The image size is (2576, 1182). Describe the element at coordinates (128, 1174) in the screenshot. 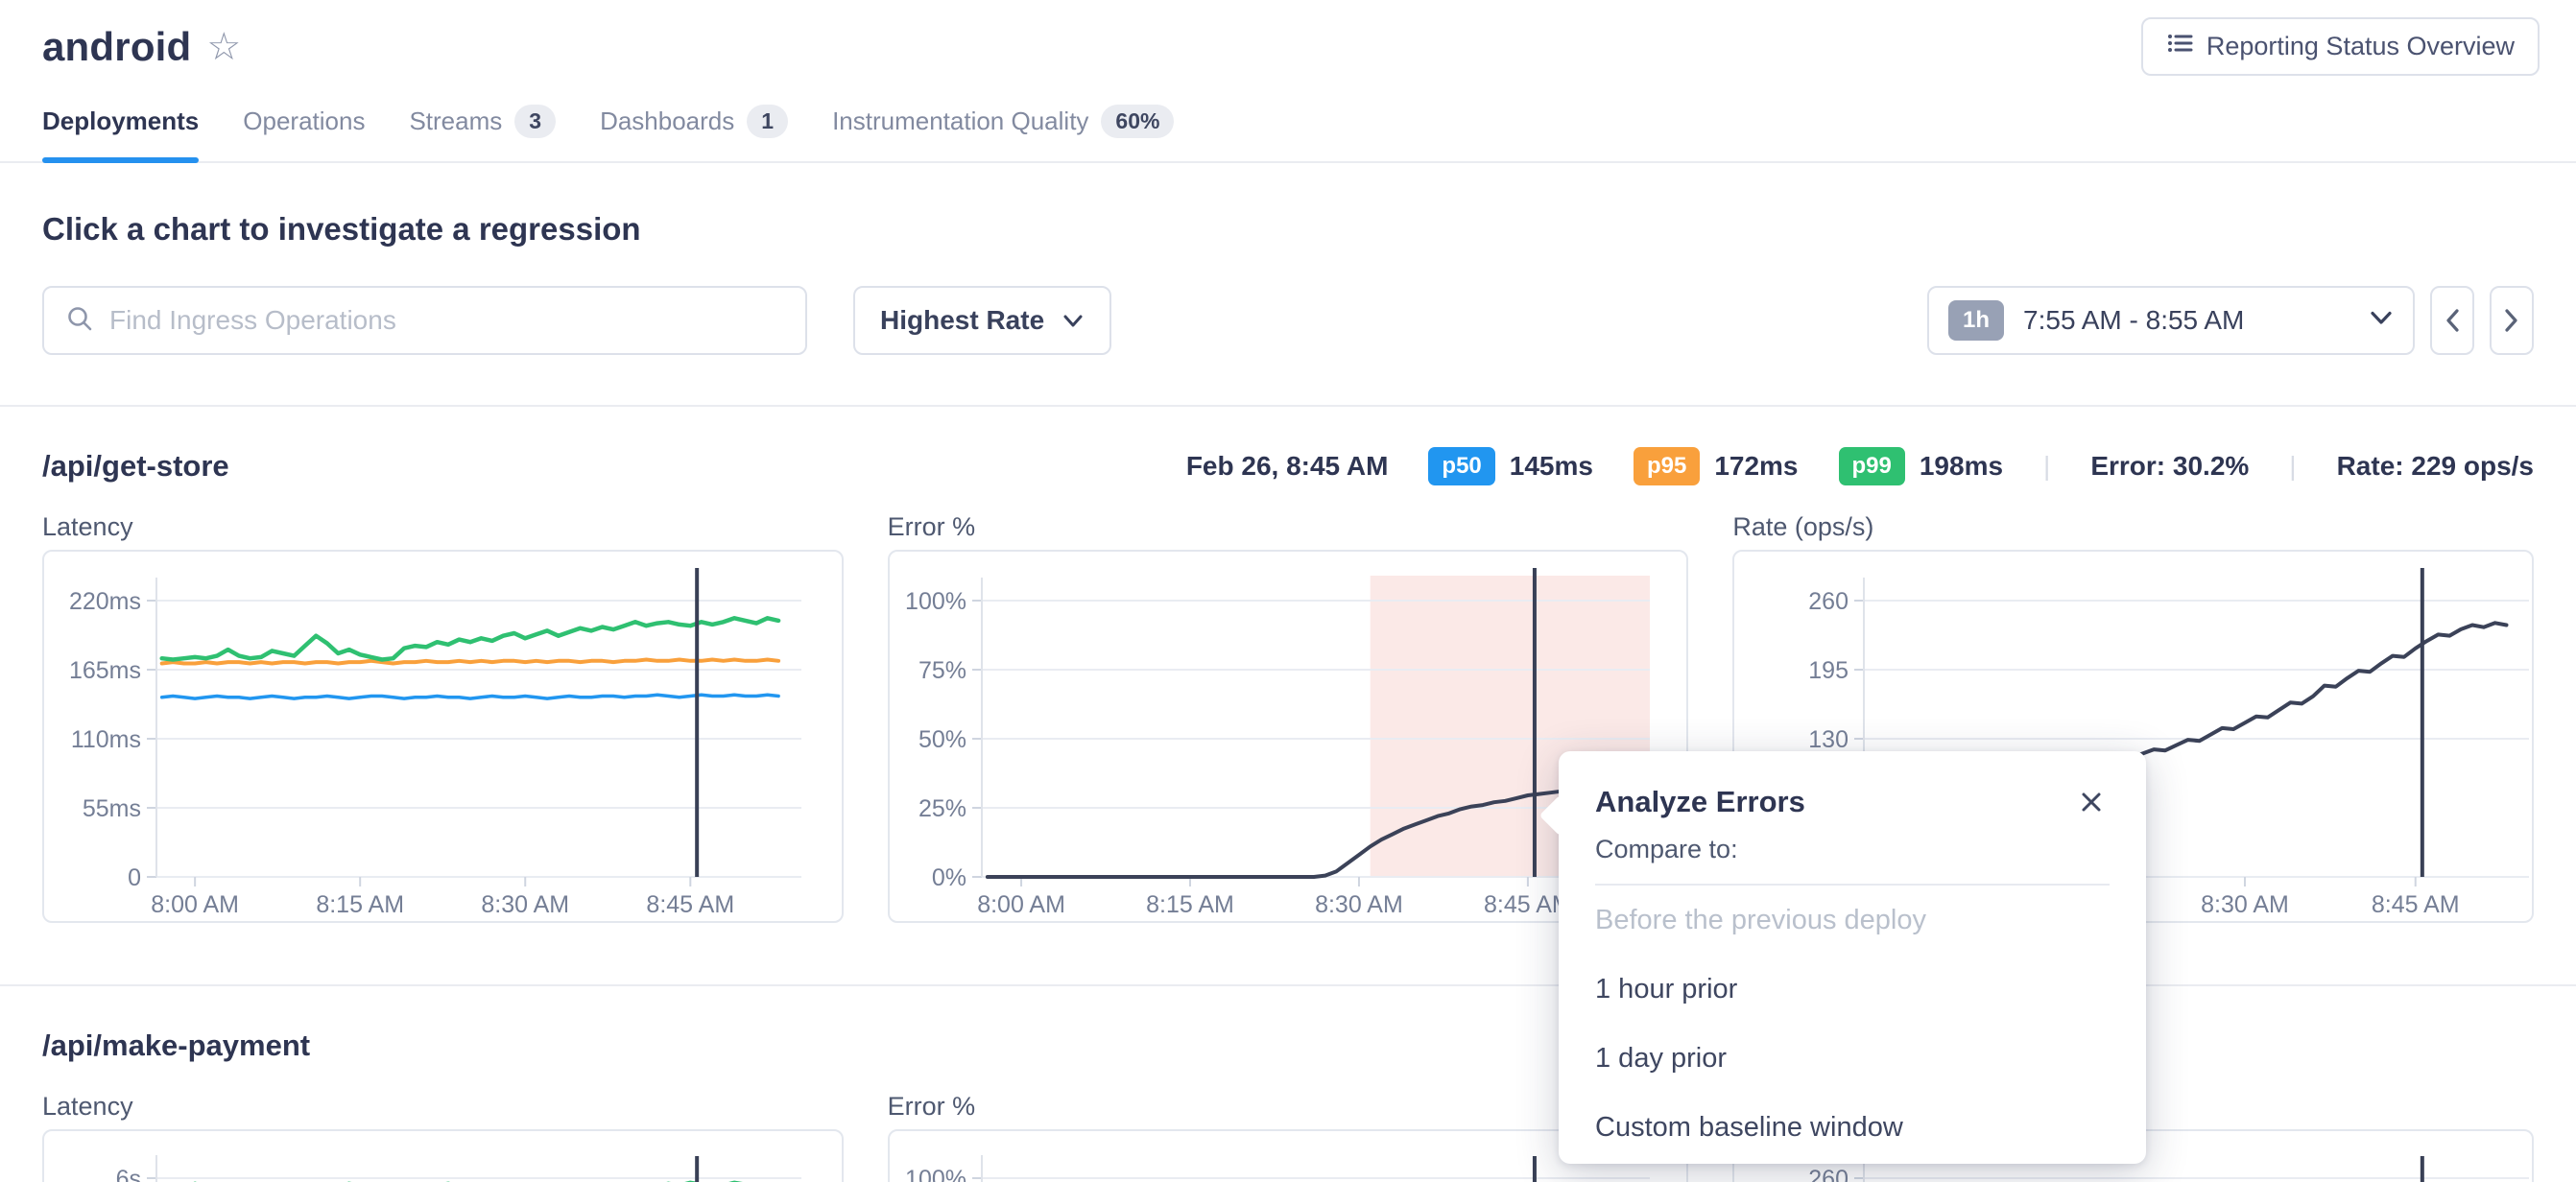

I see `svg-text: 6s` at that location.